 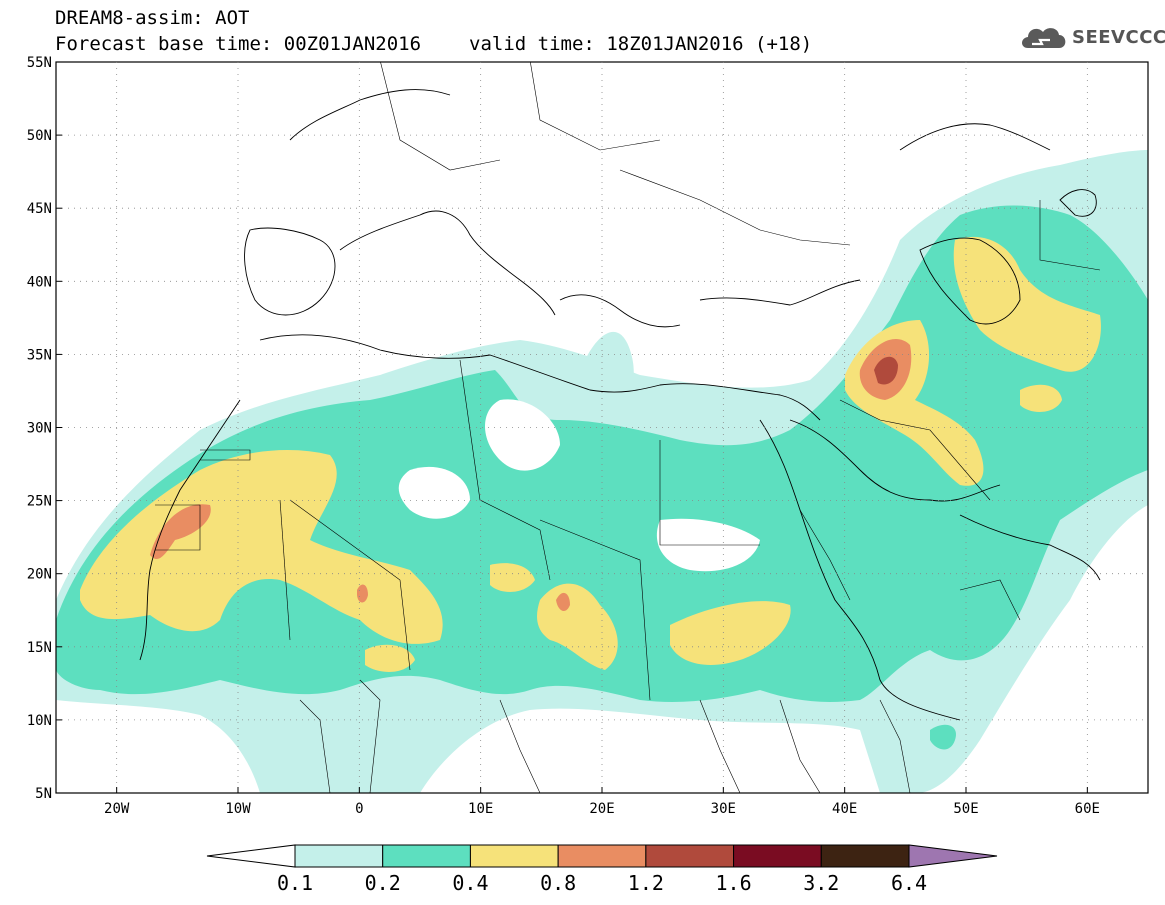 I want to click on lon-label: 10W, so click(x=238, y=809).